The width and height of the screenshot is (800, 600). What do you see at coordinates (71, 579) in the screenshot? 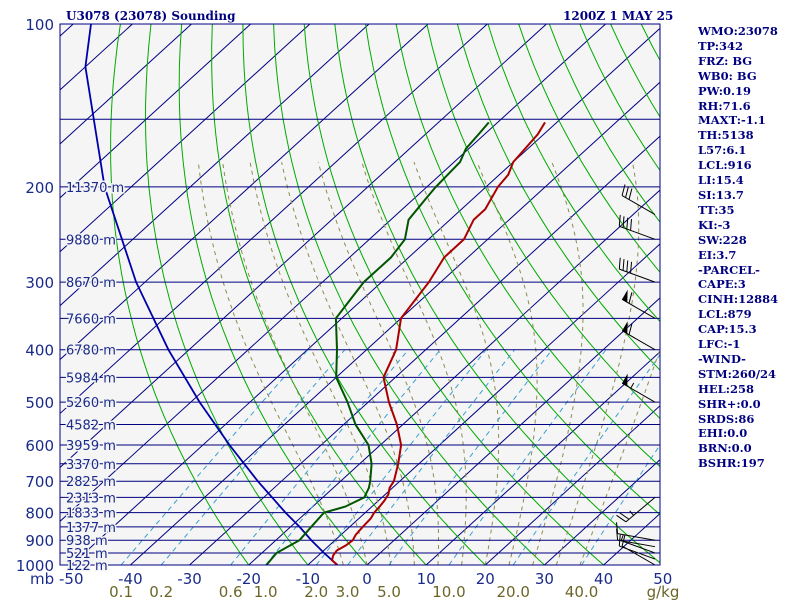
I see `temperature-tick-label: -50` at bounding box center [71, 579].